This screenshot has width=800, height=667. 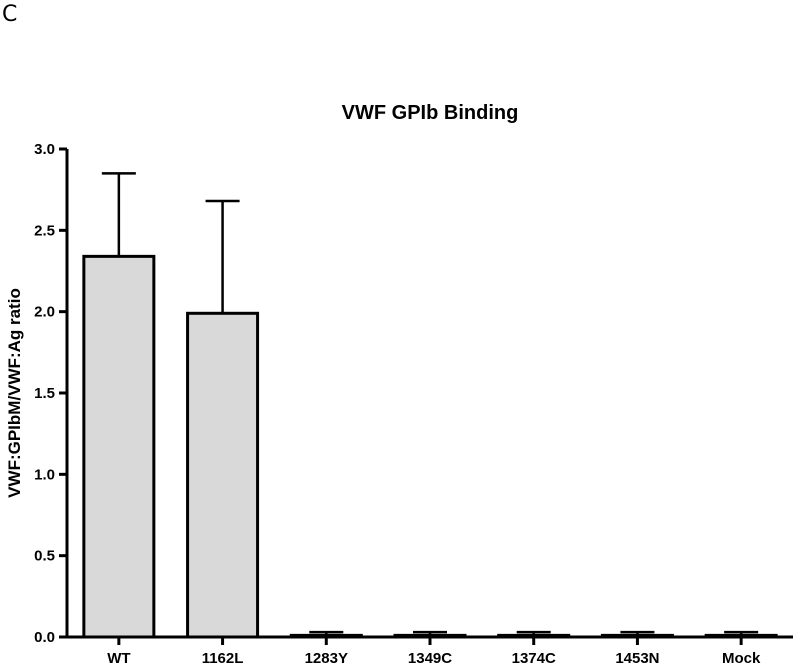 What do you see at coordinates (223, 658) in the screenshot?
I see `x-tick-label: 1162L` at bounding box center [223, 658].